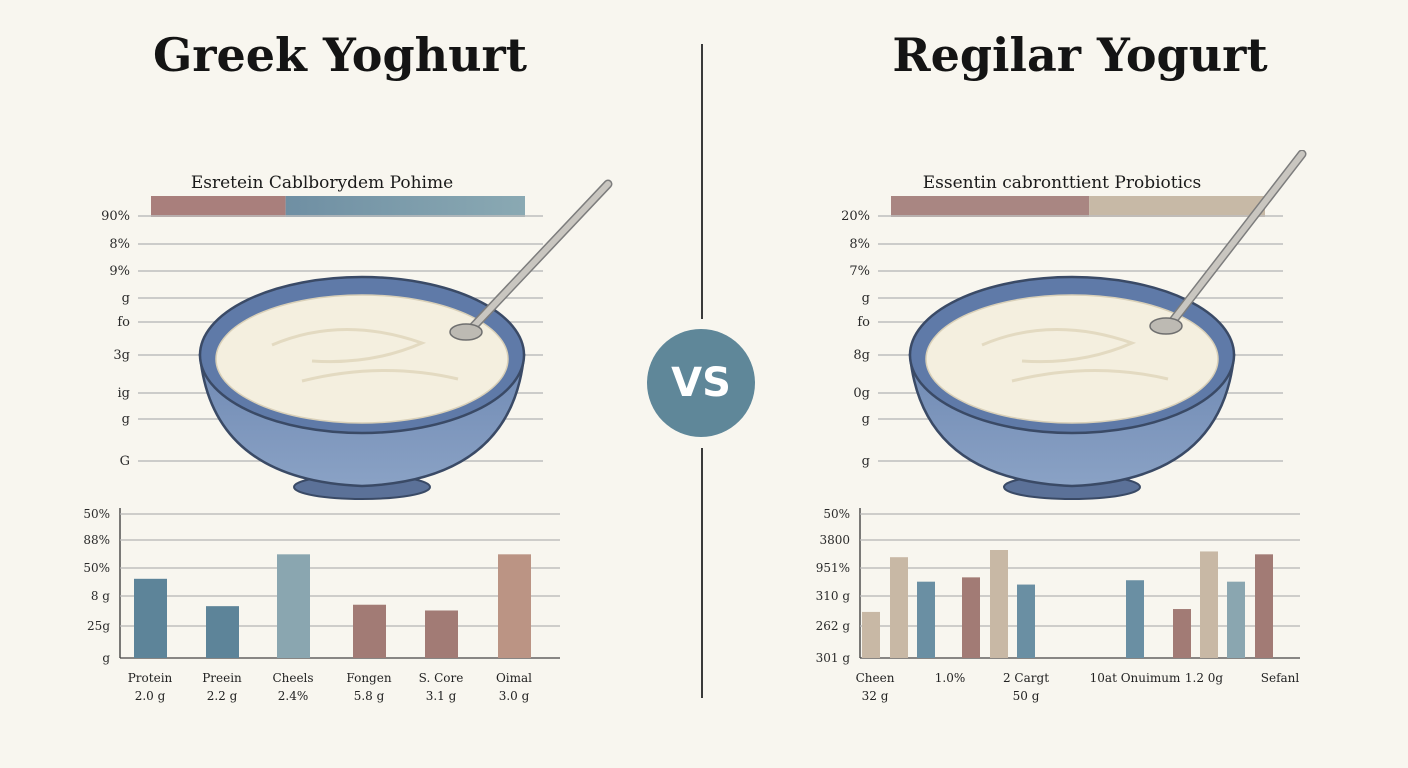 The image size is (1408, 768). I want to click on greek-yogurt-bowl, so click(405, 339).